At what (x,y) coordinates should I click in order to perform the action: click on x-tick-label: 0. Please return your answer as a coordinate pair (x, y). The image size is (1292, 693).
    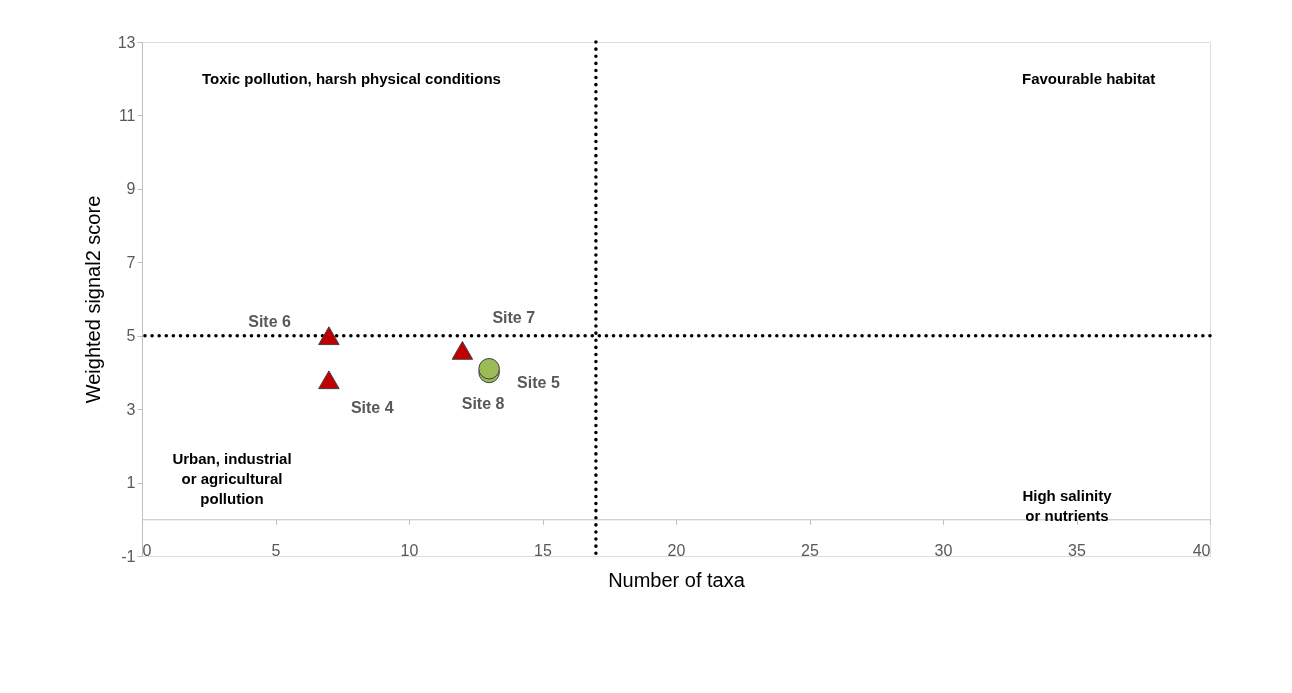
    Looking at the image, I should click on (147, 550).